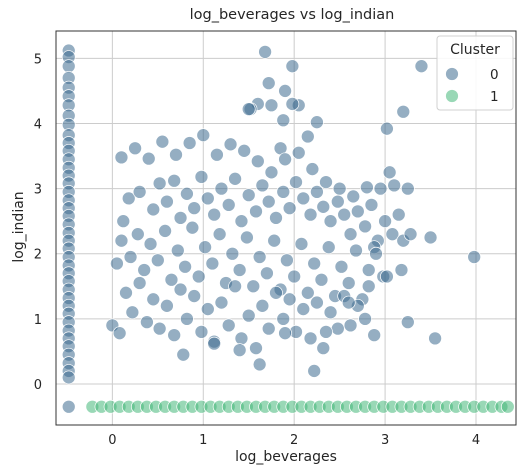  I want to click on x-tick-label: 2, so click(294, 440).